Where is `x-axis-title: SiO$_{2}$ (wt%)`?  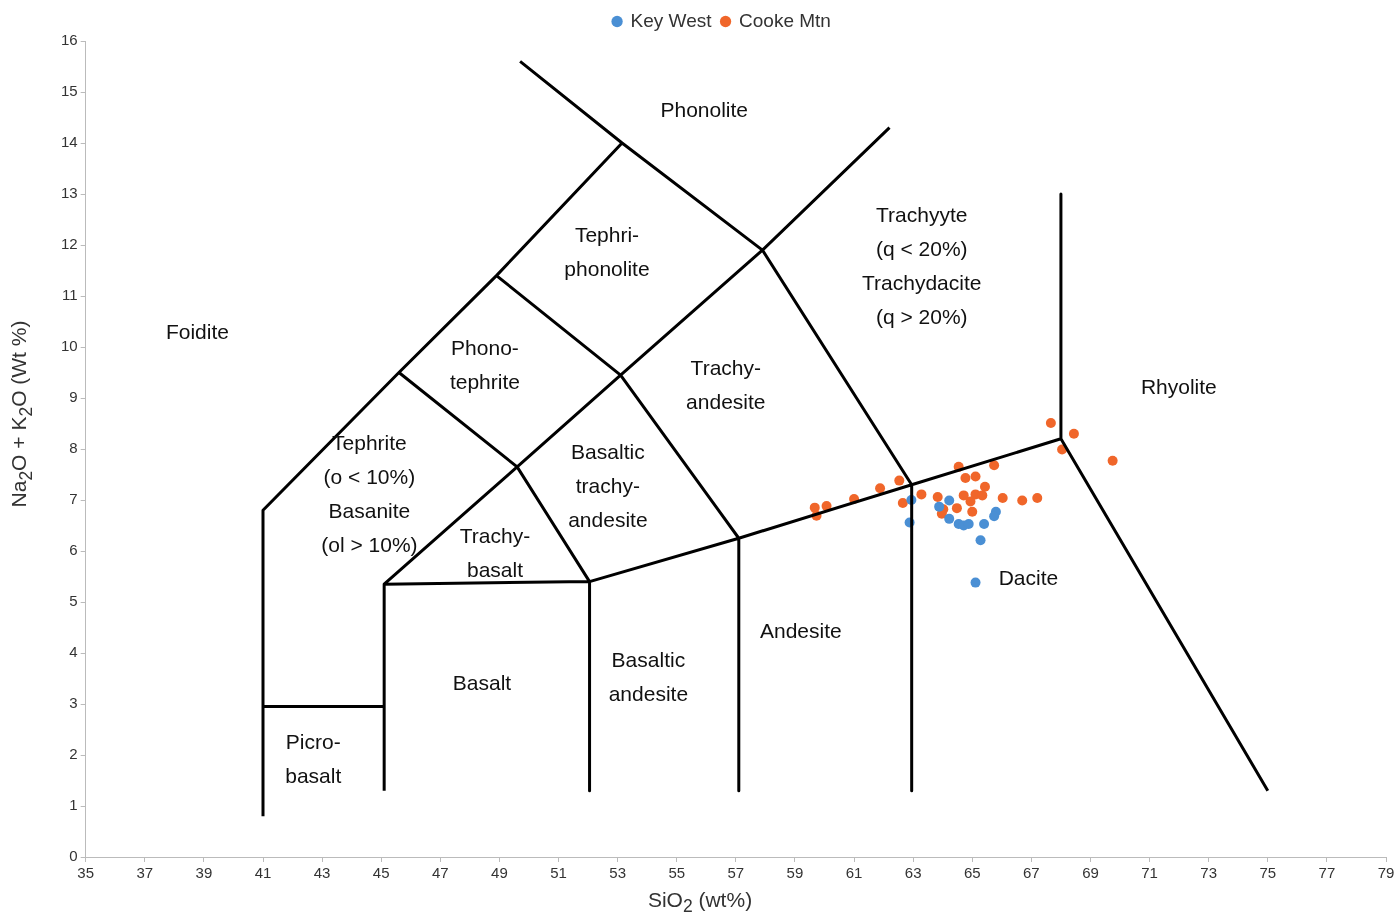
x-axis-title: SiO$_{2}$ (wt%) is located at coordinates (700, 903).